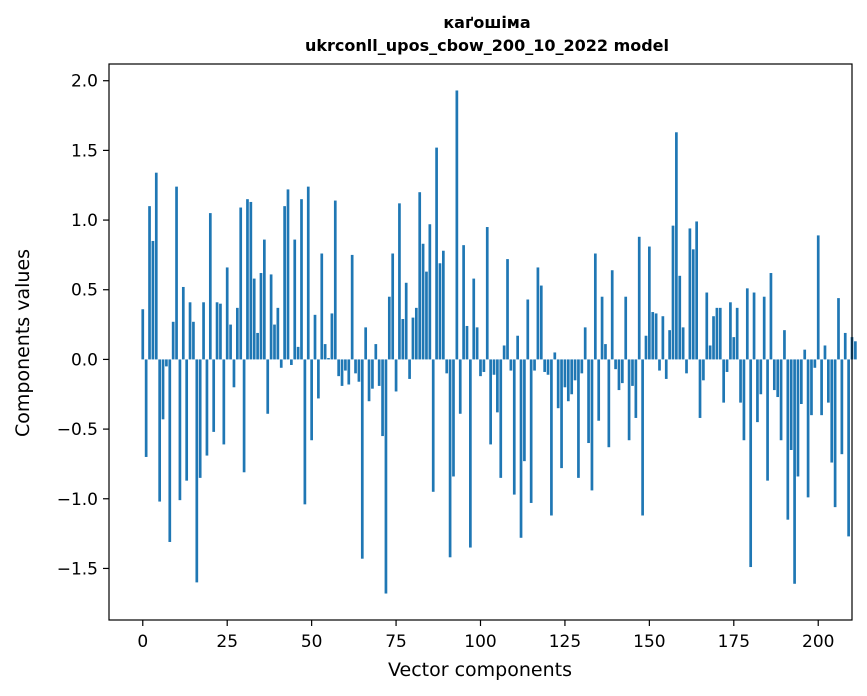 The width and height of the screenshot is (867, 696). I want to click on x-tick-label: 25, so click(227, 642).